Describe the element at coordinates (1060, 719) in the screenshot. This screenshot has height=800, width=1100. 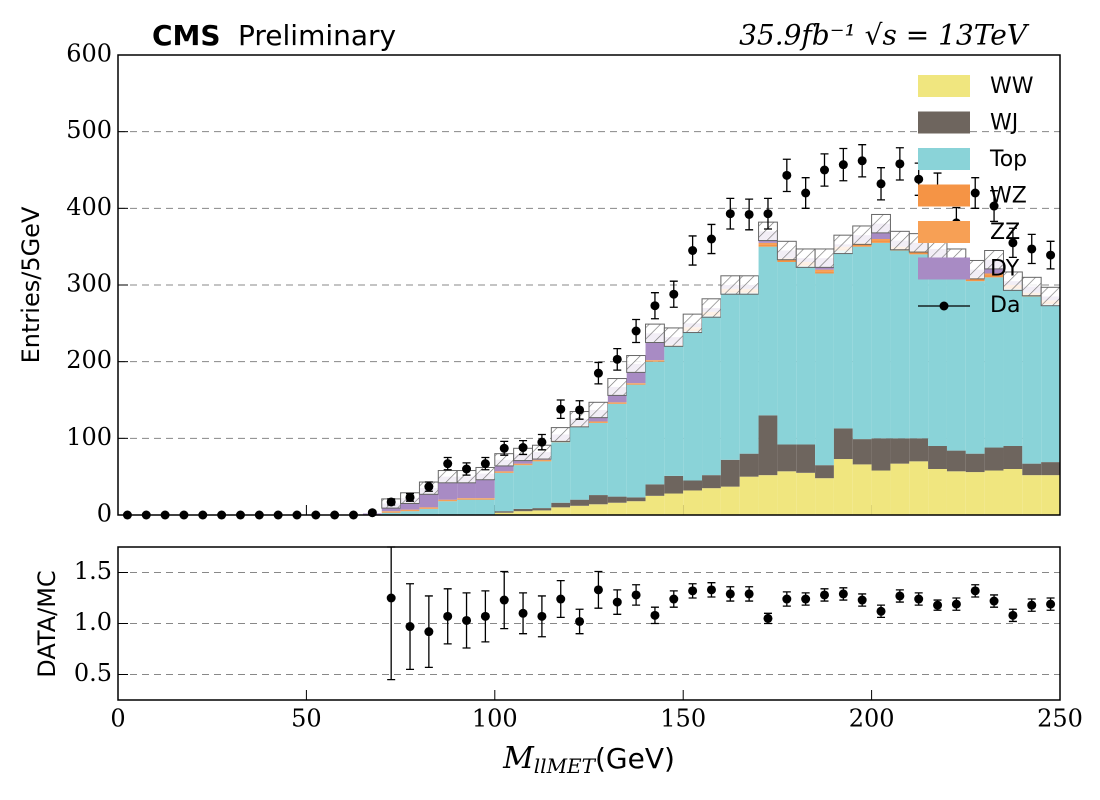
I see `x-tick-label: 250` at that location.